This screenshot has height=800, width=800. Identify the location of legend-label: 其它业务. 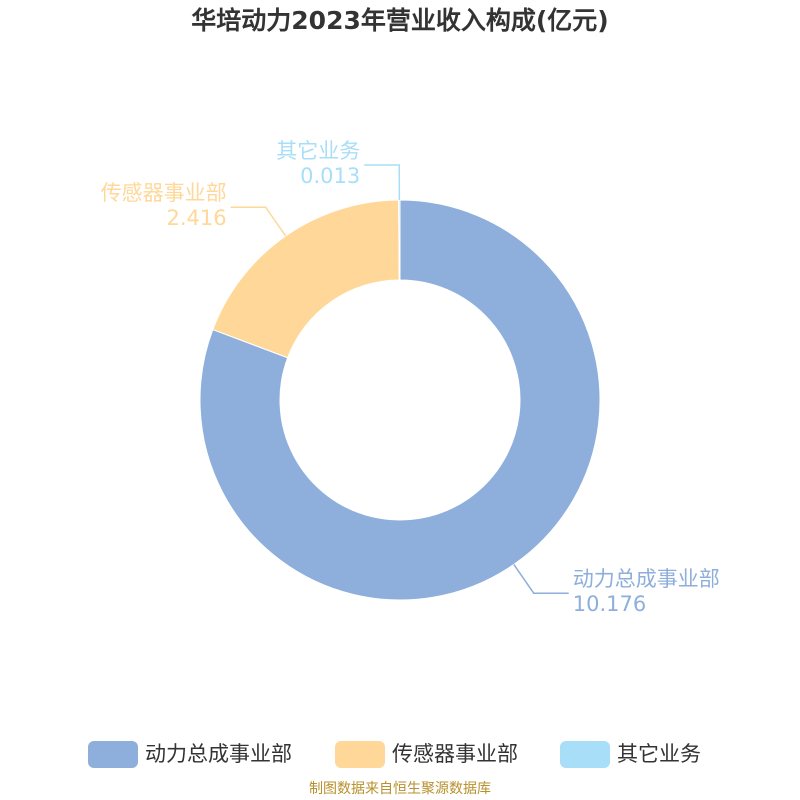
(659, 754).